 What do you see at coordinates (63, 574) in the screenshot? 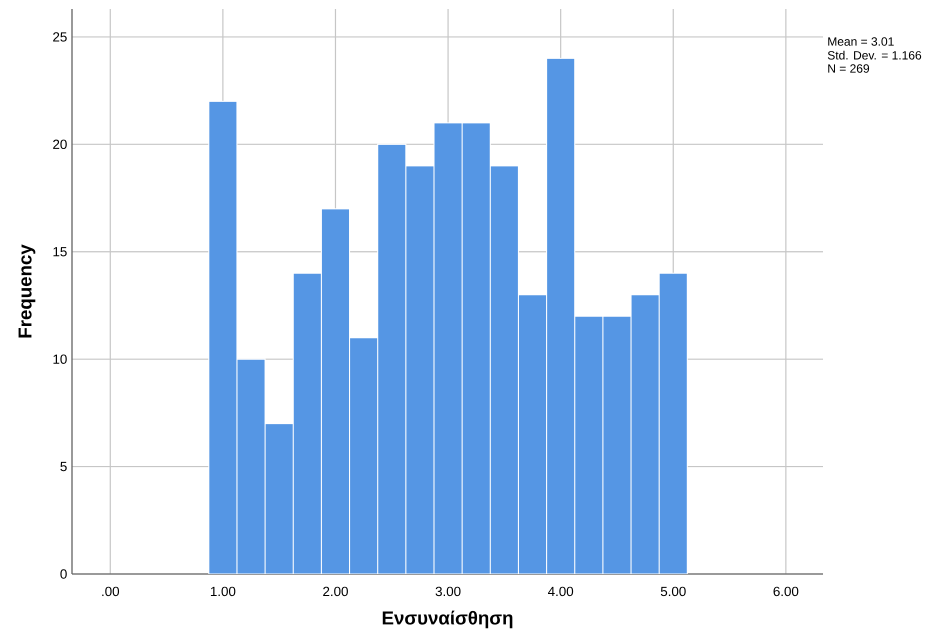
I see `y-tick-label: 0` at bounding box center [63, 574].